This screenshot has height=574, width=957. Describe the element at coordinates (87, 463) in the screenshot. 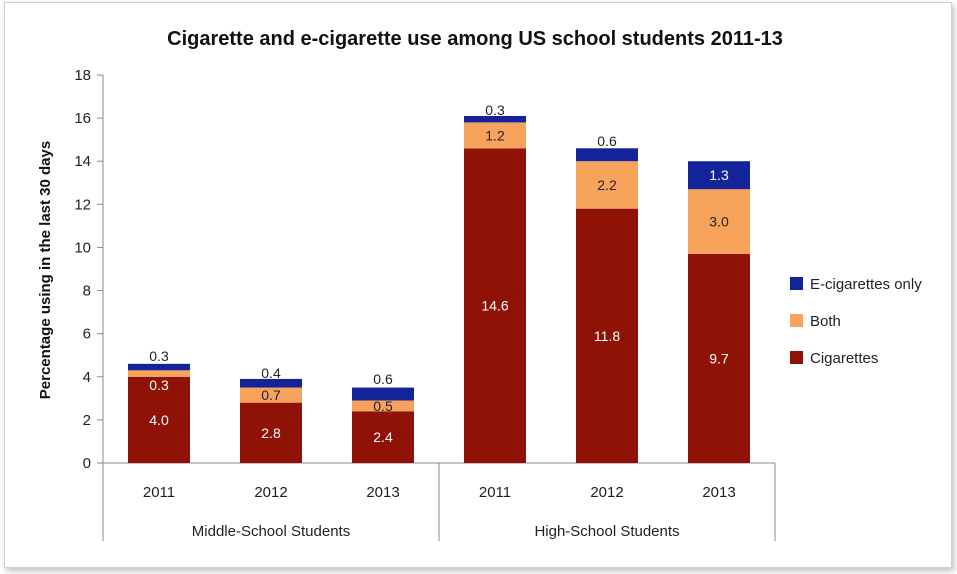

I see `y-tick-label: 0` at that location.